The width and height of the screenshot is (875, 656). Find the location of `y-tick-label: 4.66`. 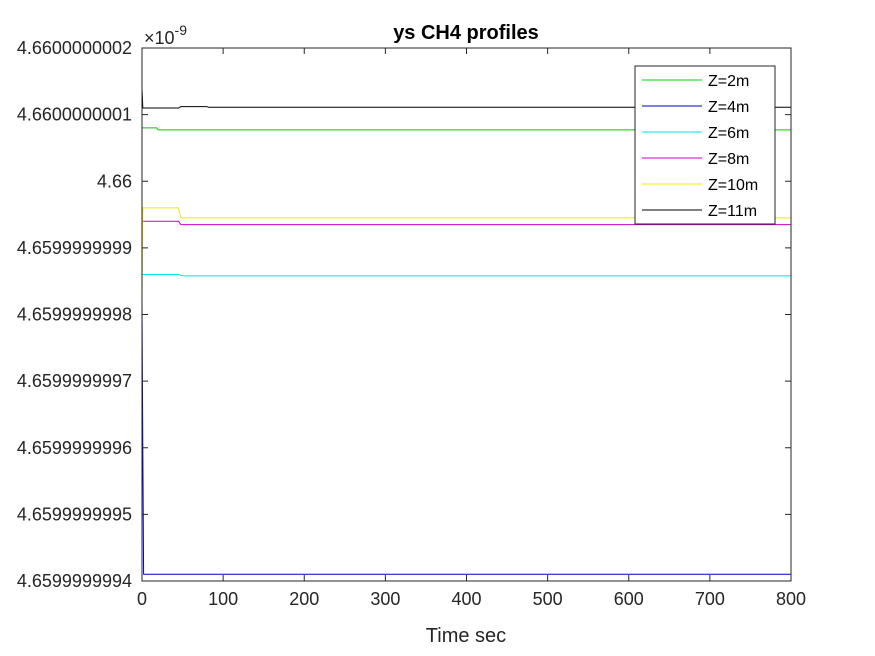

y-tick-label: 4.66 is located at coordinates (114, 181).